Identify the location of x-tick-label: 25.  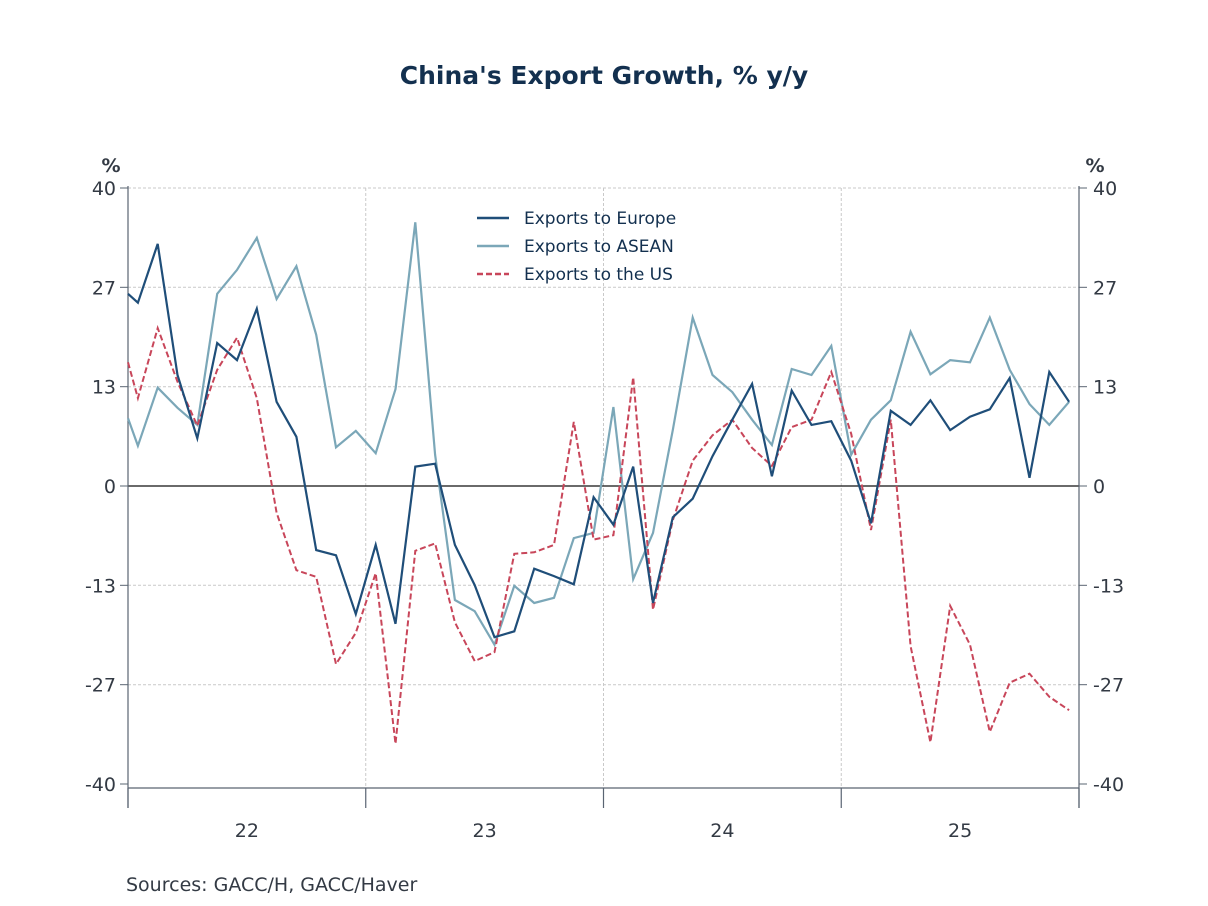
(960, 831).